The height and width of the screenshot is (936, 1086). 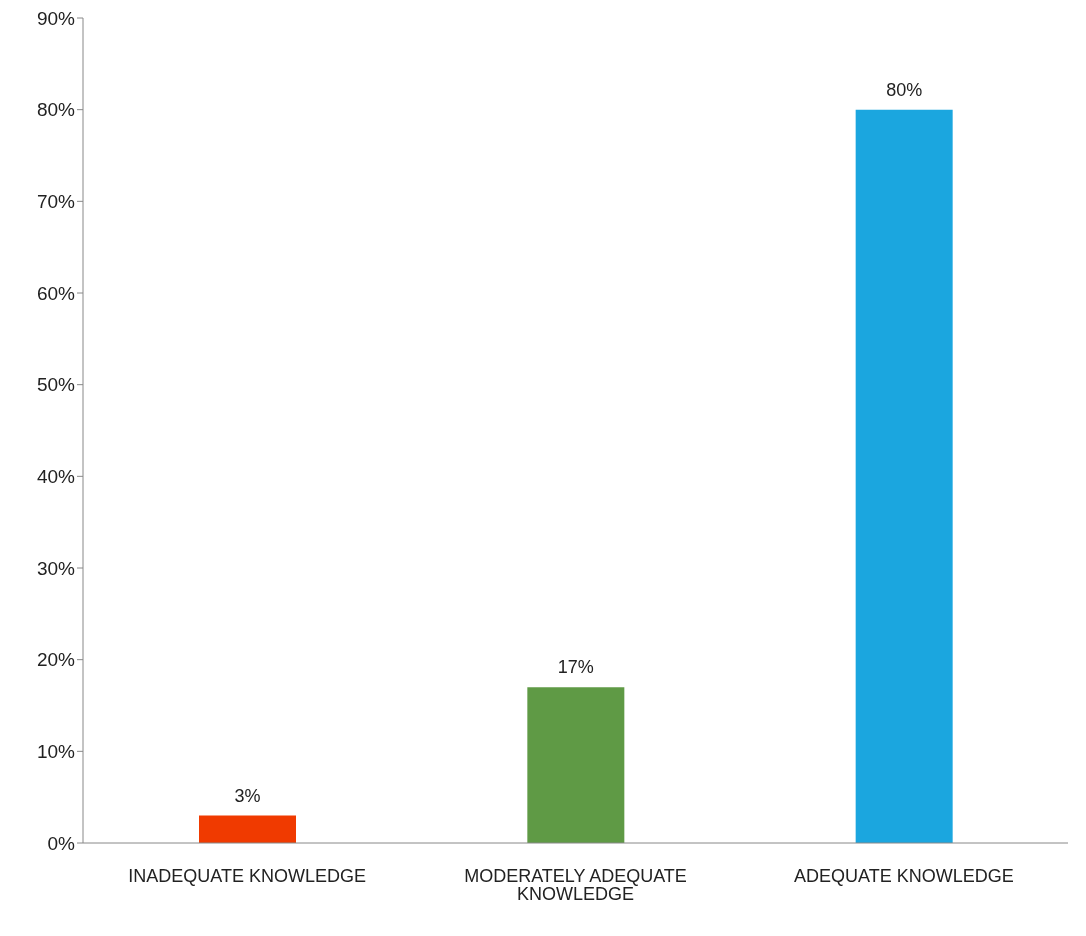 I want to click on x-tick-label: INADEQUATE KNOWLEDGE, so click(x=247, y=875).